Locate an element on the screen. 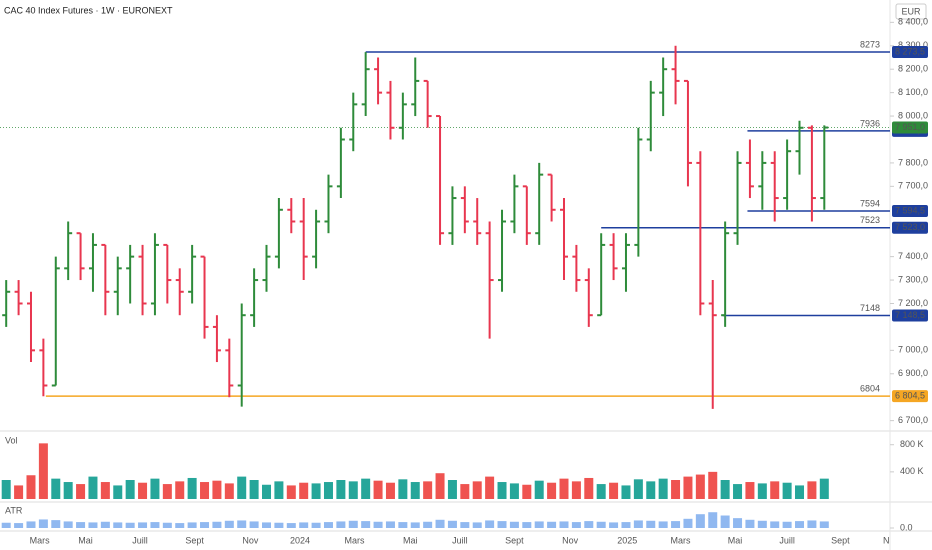 Image resolution: width=932 pixels, height=550 pixels. level-badge-label: 8 273,5 is located at coordinates (910, 51).